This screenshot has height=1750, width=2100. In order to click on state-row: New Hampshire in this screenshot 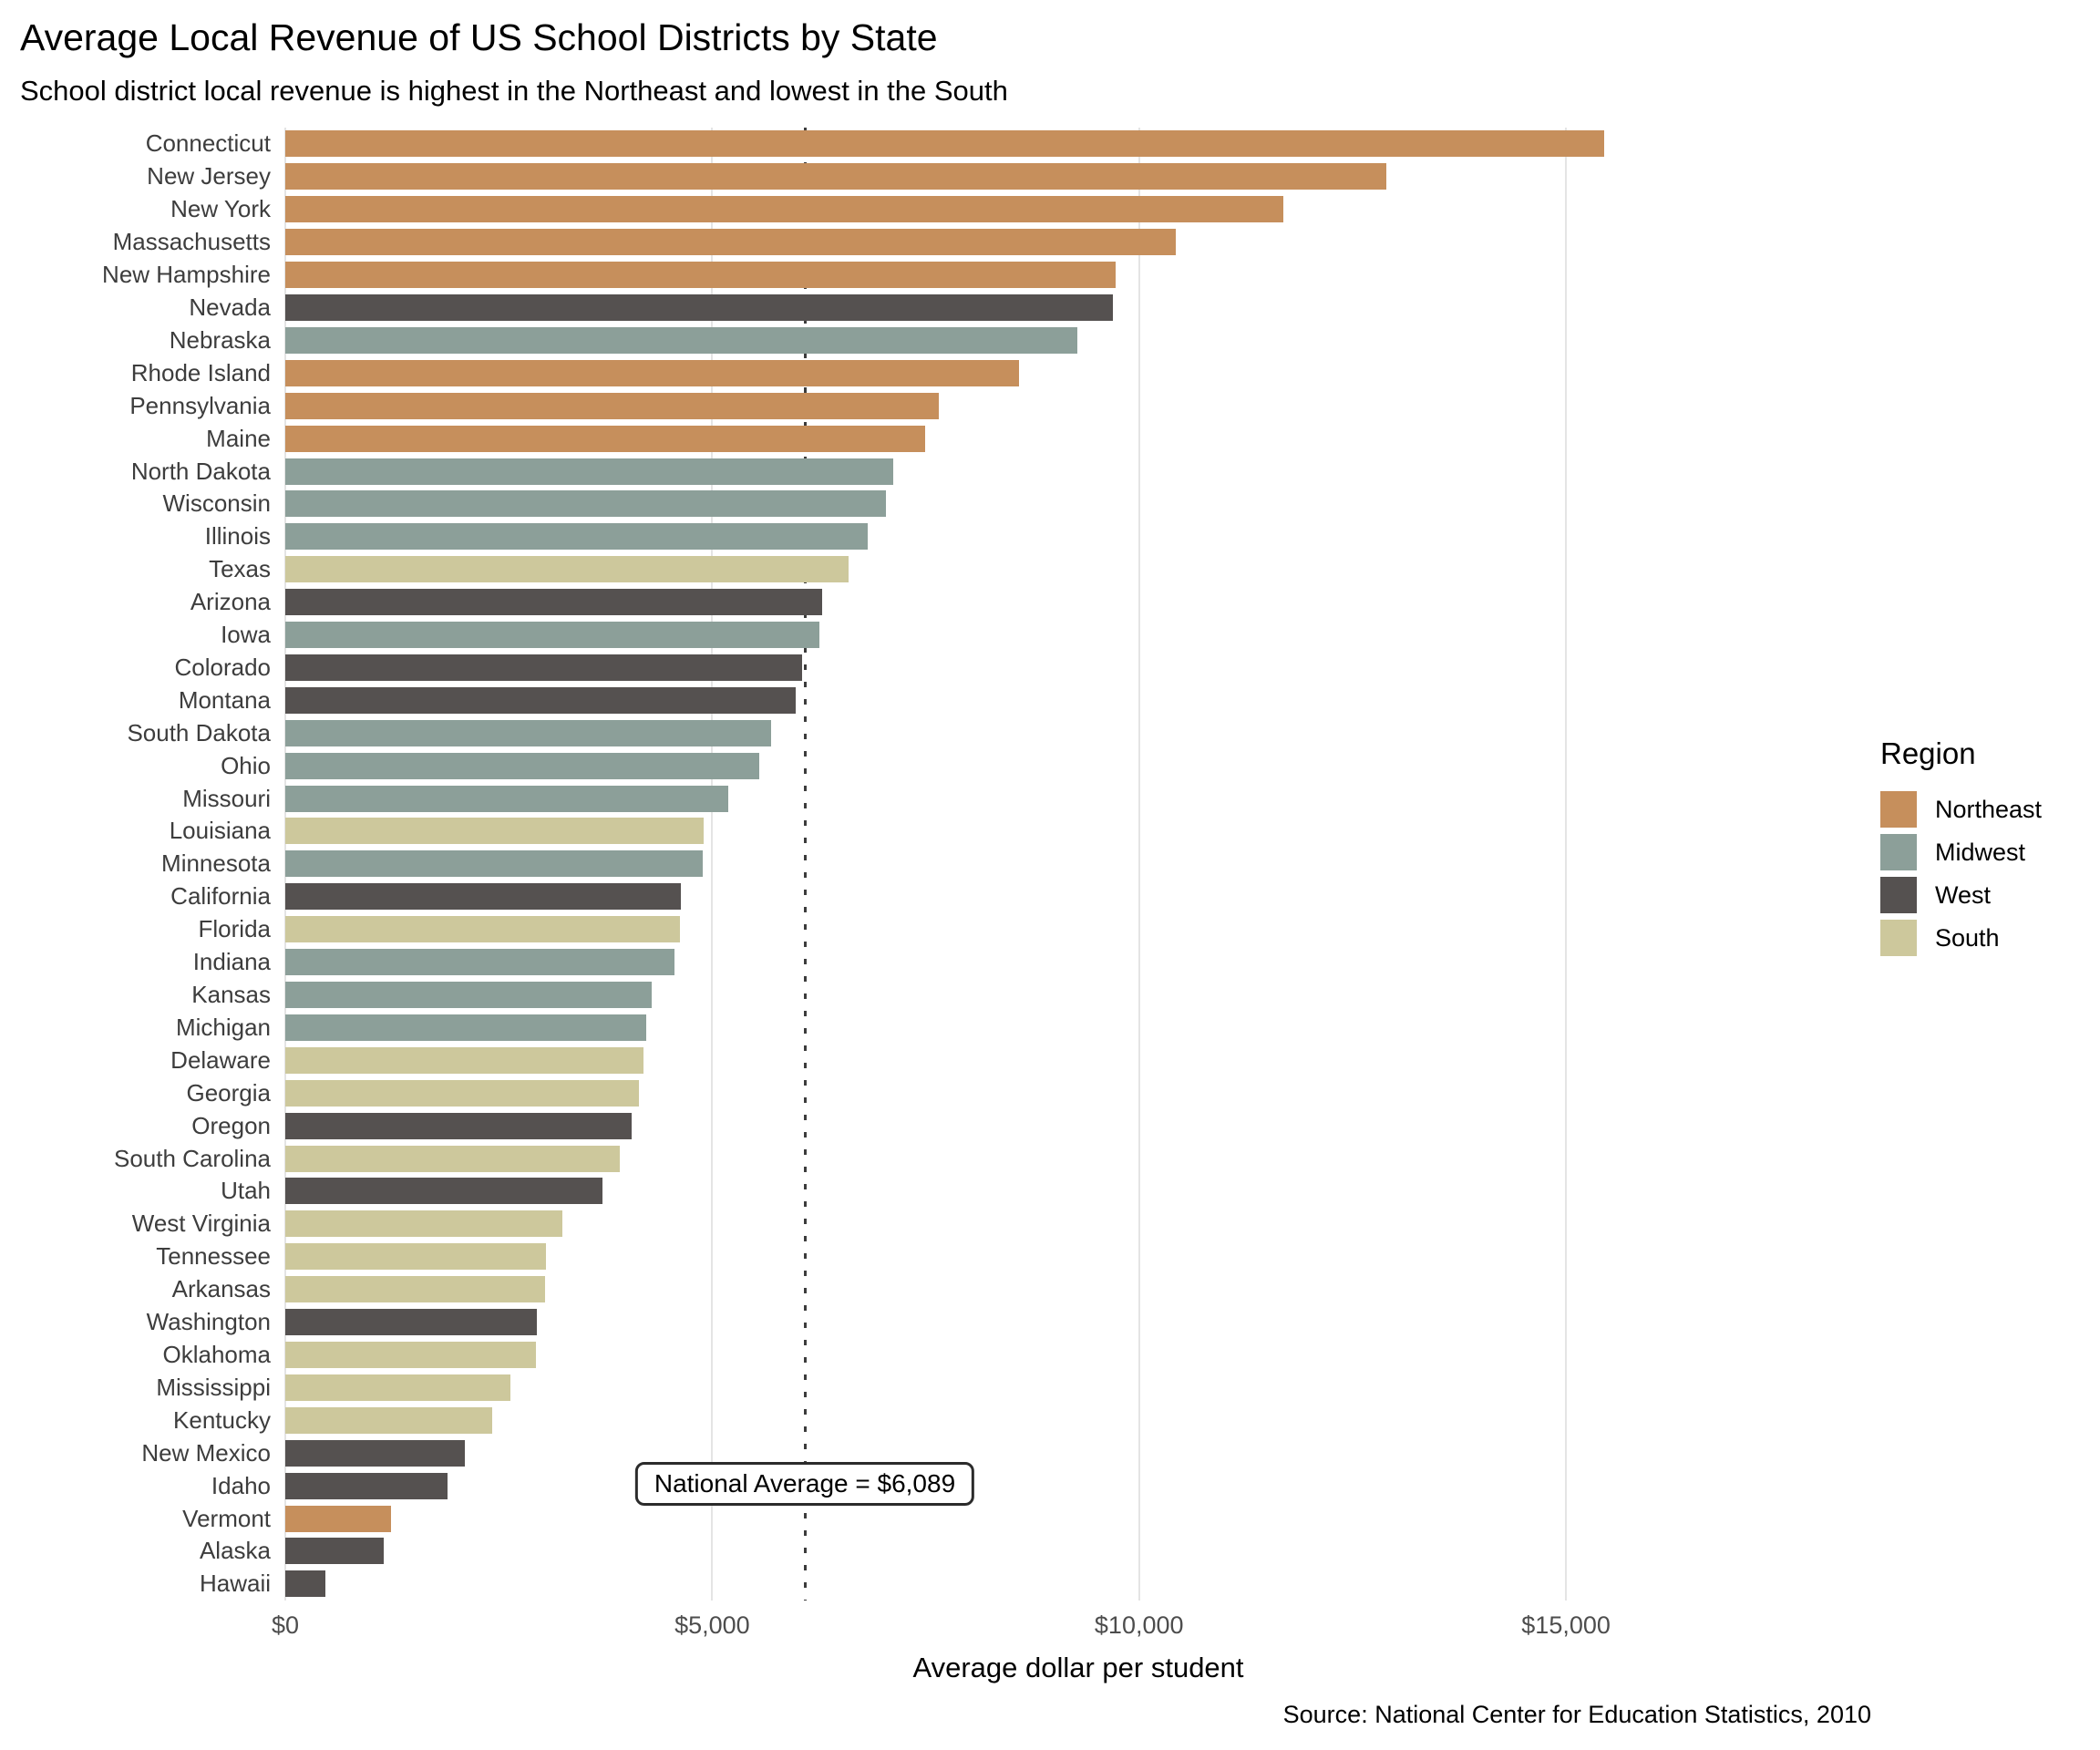, I will do `click(935, 276)`.